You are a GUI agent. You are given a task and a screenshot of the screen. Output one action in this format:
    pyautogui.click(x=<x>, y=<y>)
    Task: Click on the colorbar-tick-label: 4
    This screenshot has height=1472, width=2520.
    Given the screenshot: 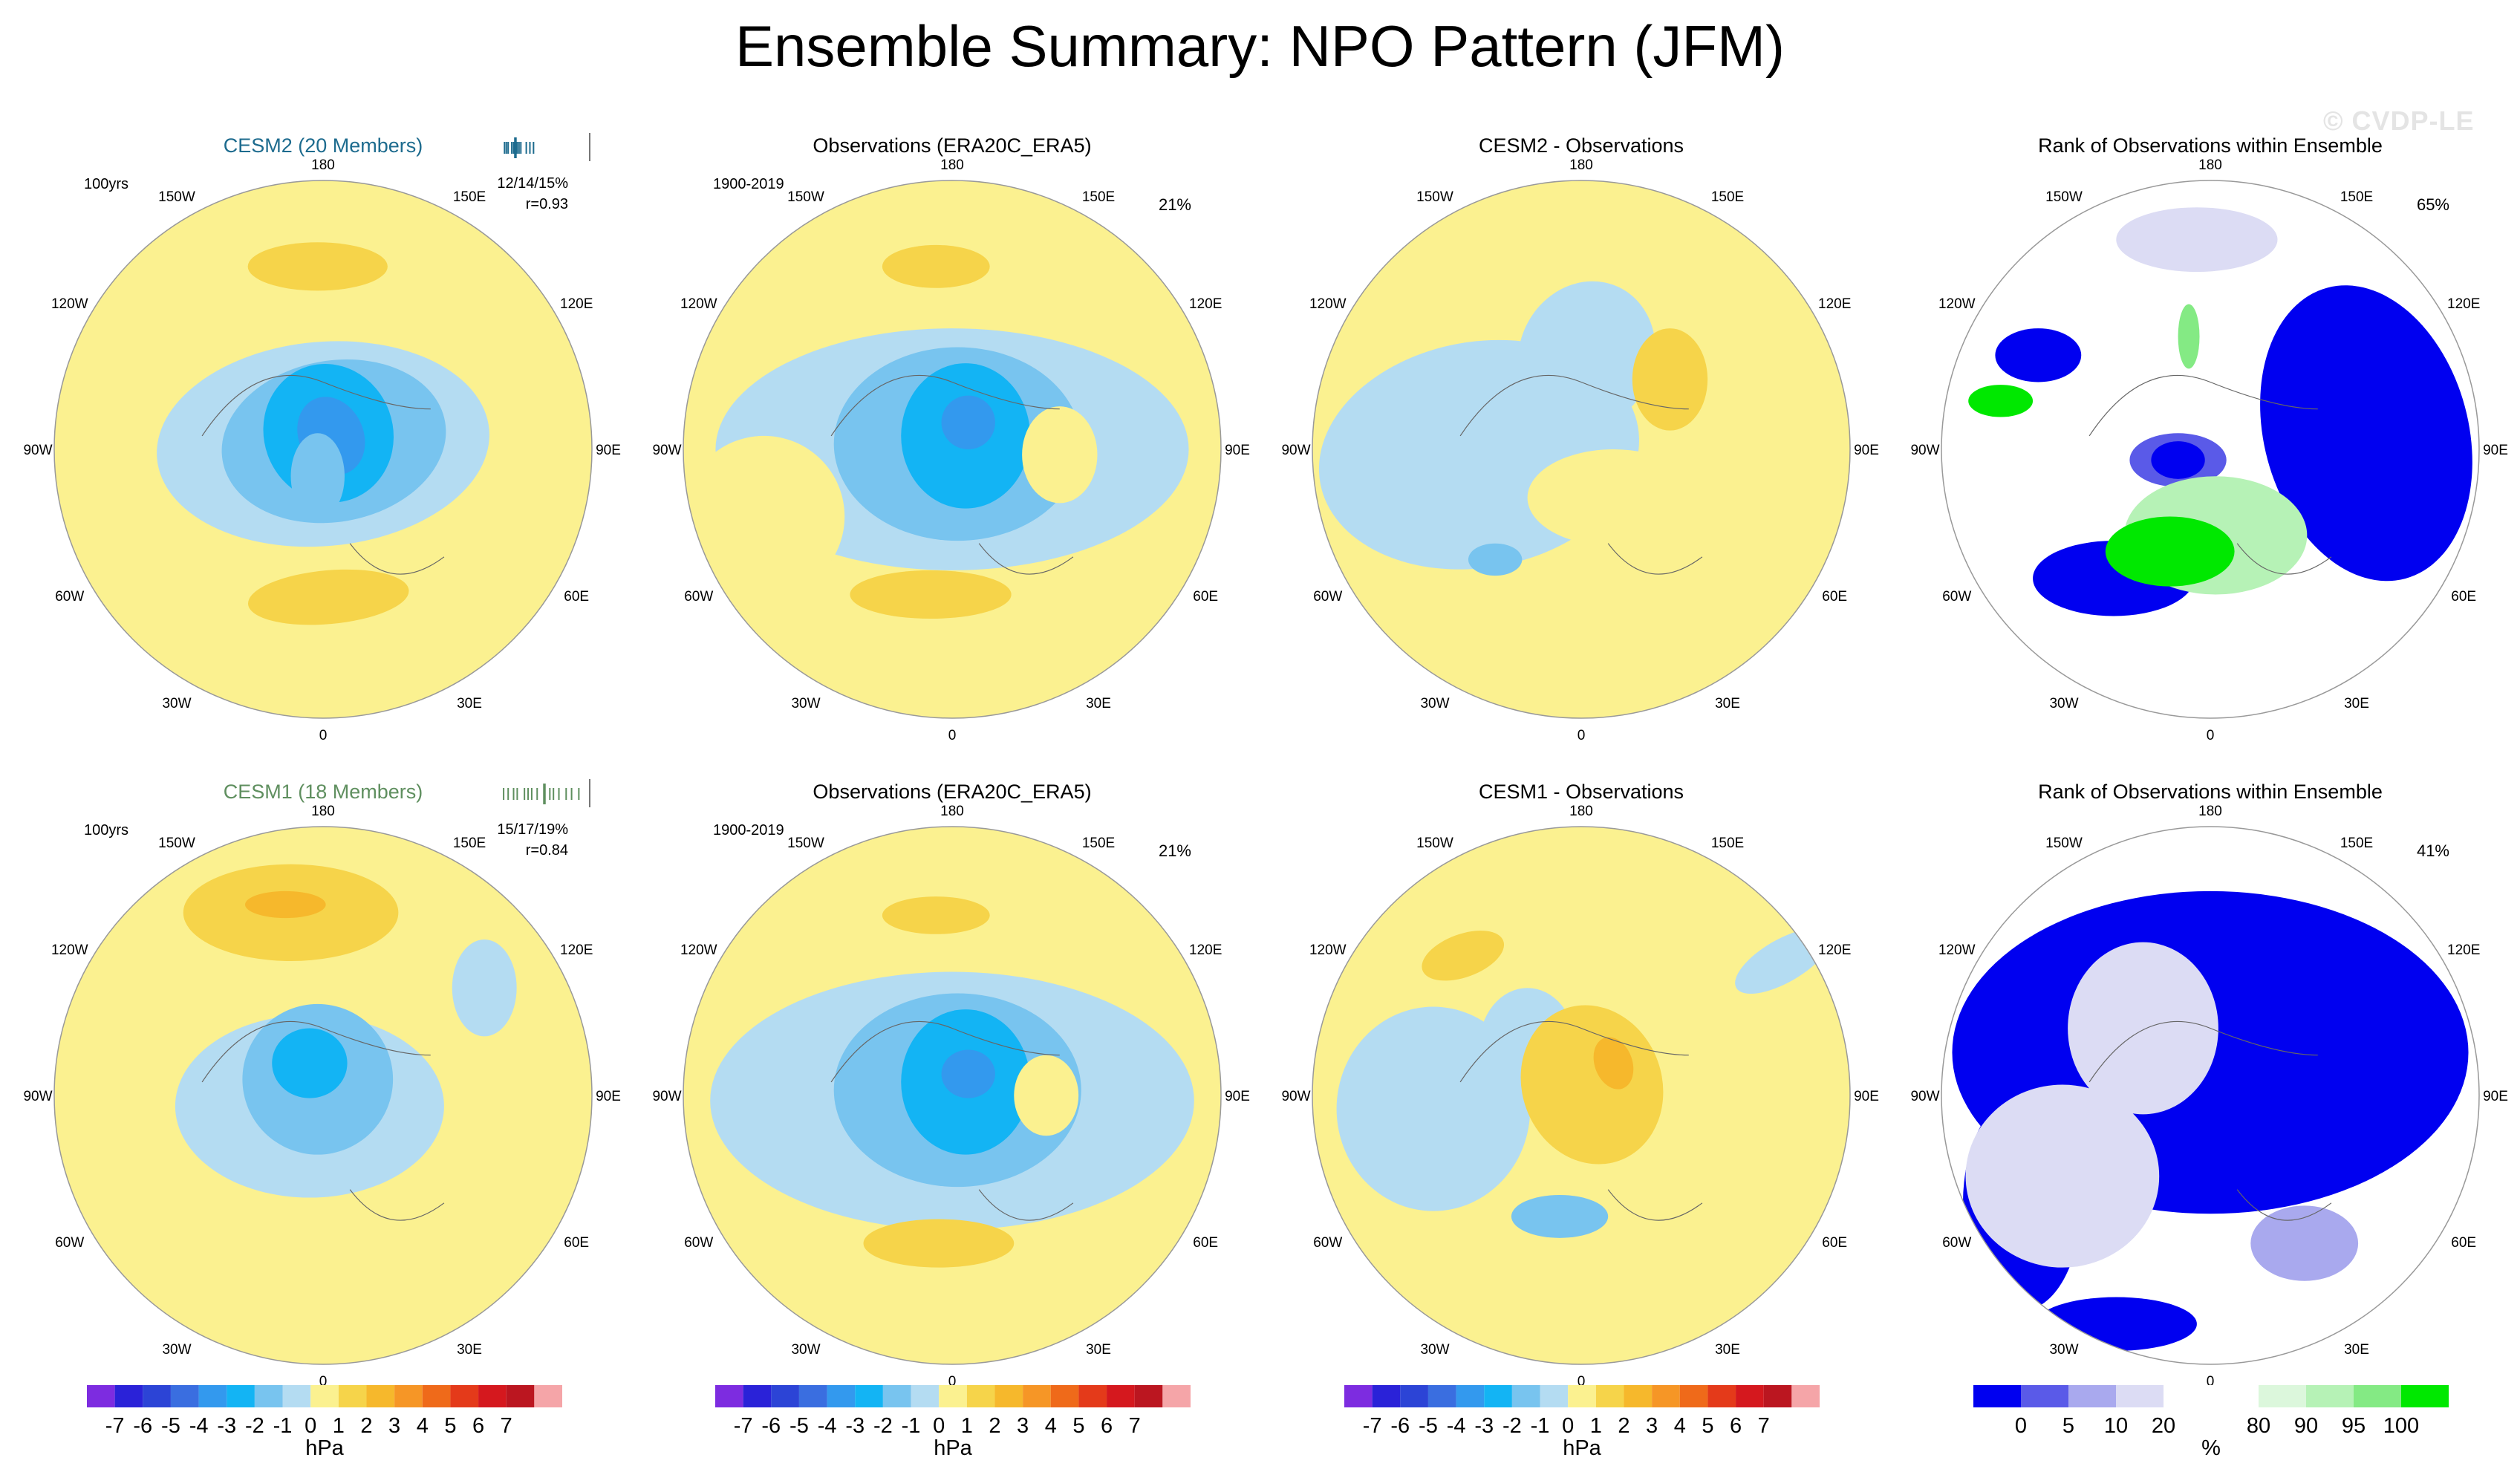 What is the action you would take?
    pyautogui.click(x=423, y=1426)
    